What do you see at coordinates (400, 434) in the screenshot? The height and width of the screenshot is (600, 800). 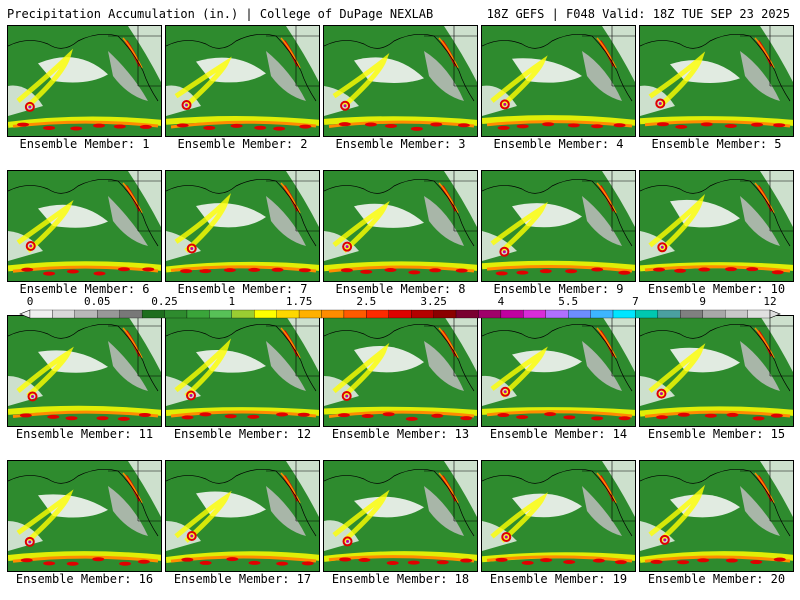 I see `ensemble-member-label: Ensemble Member: 13` at bounding box center [400, 434].